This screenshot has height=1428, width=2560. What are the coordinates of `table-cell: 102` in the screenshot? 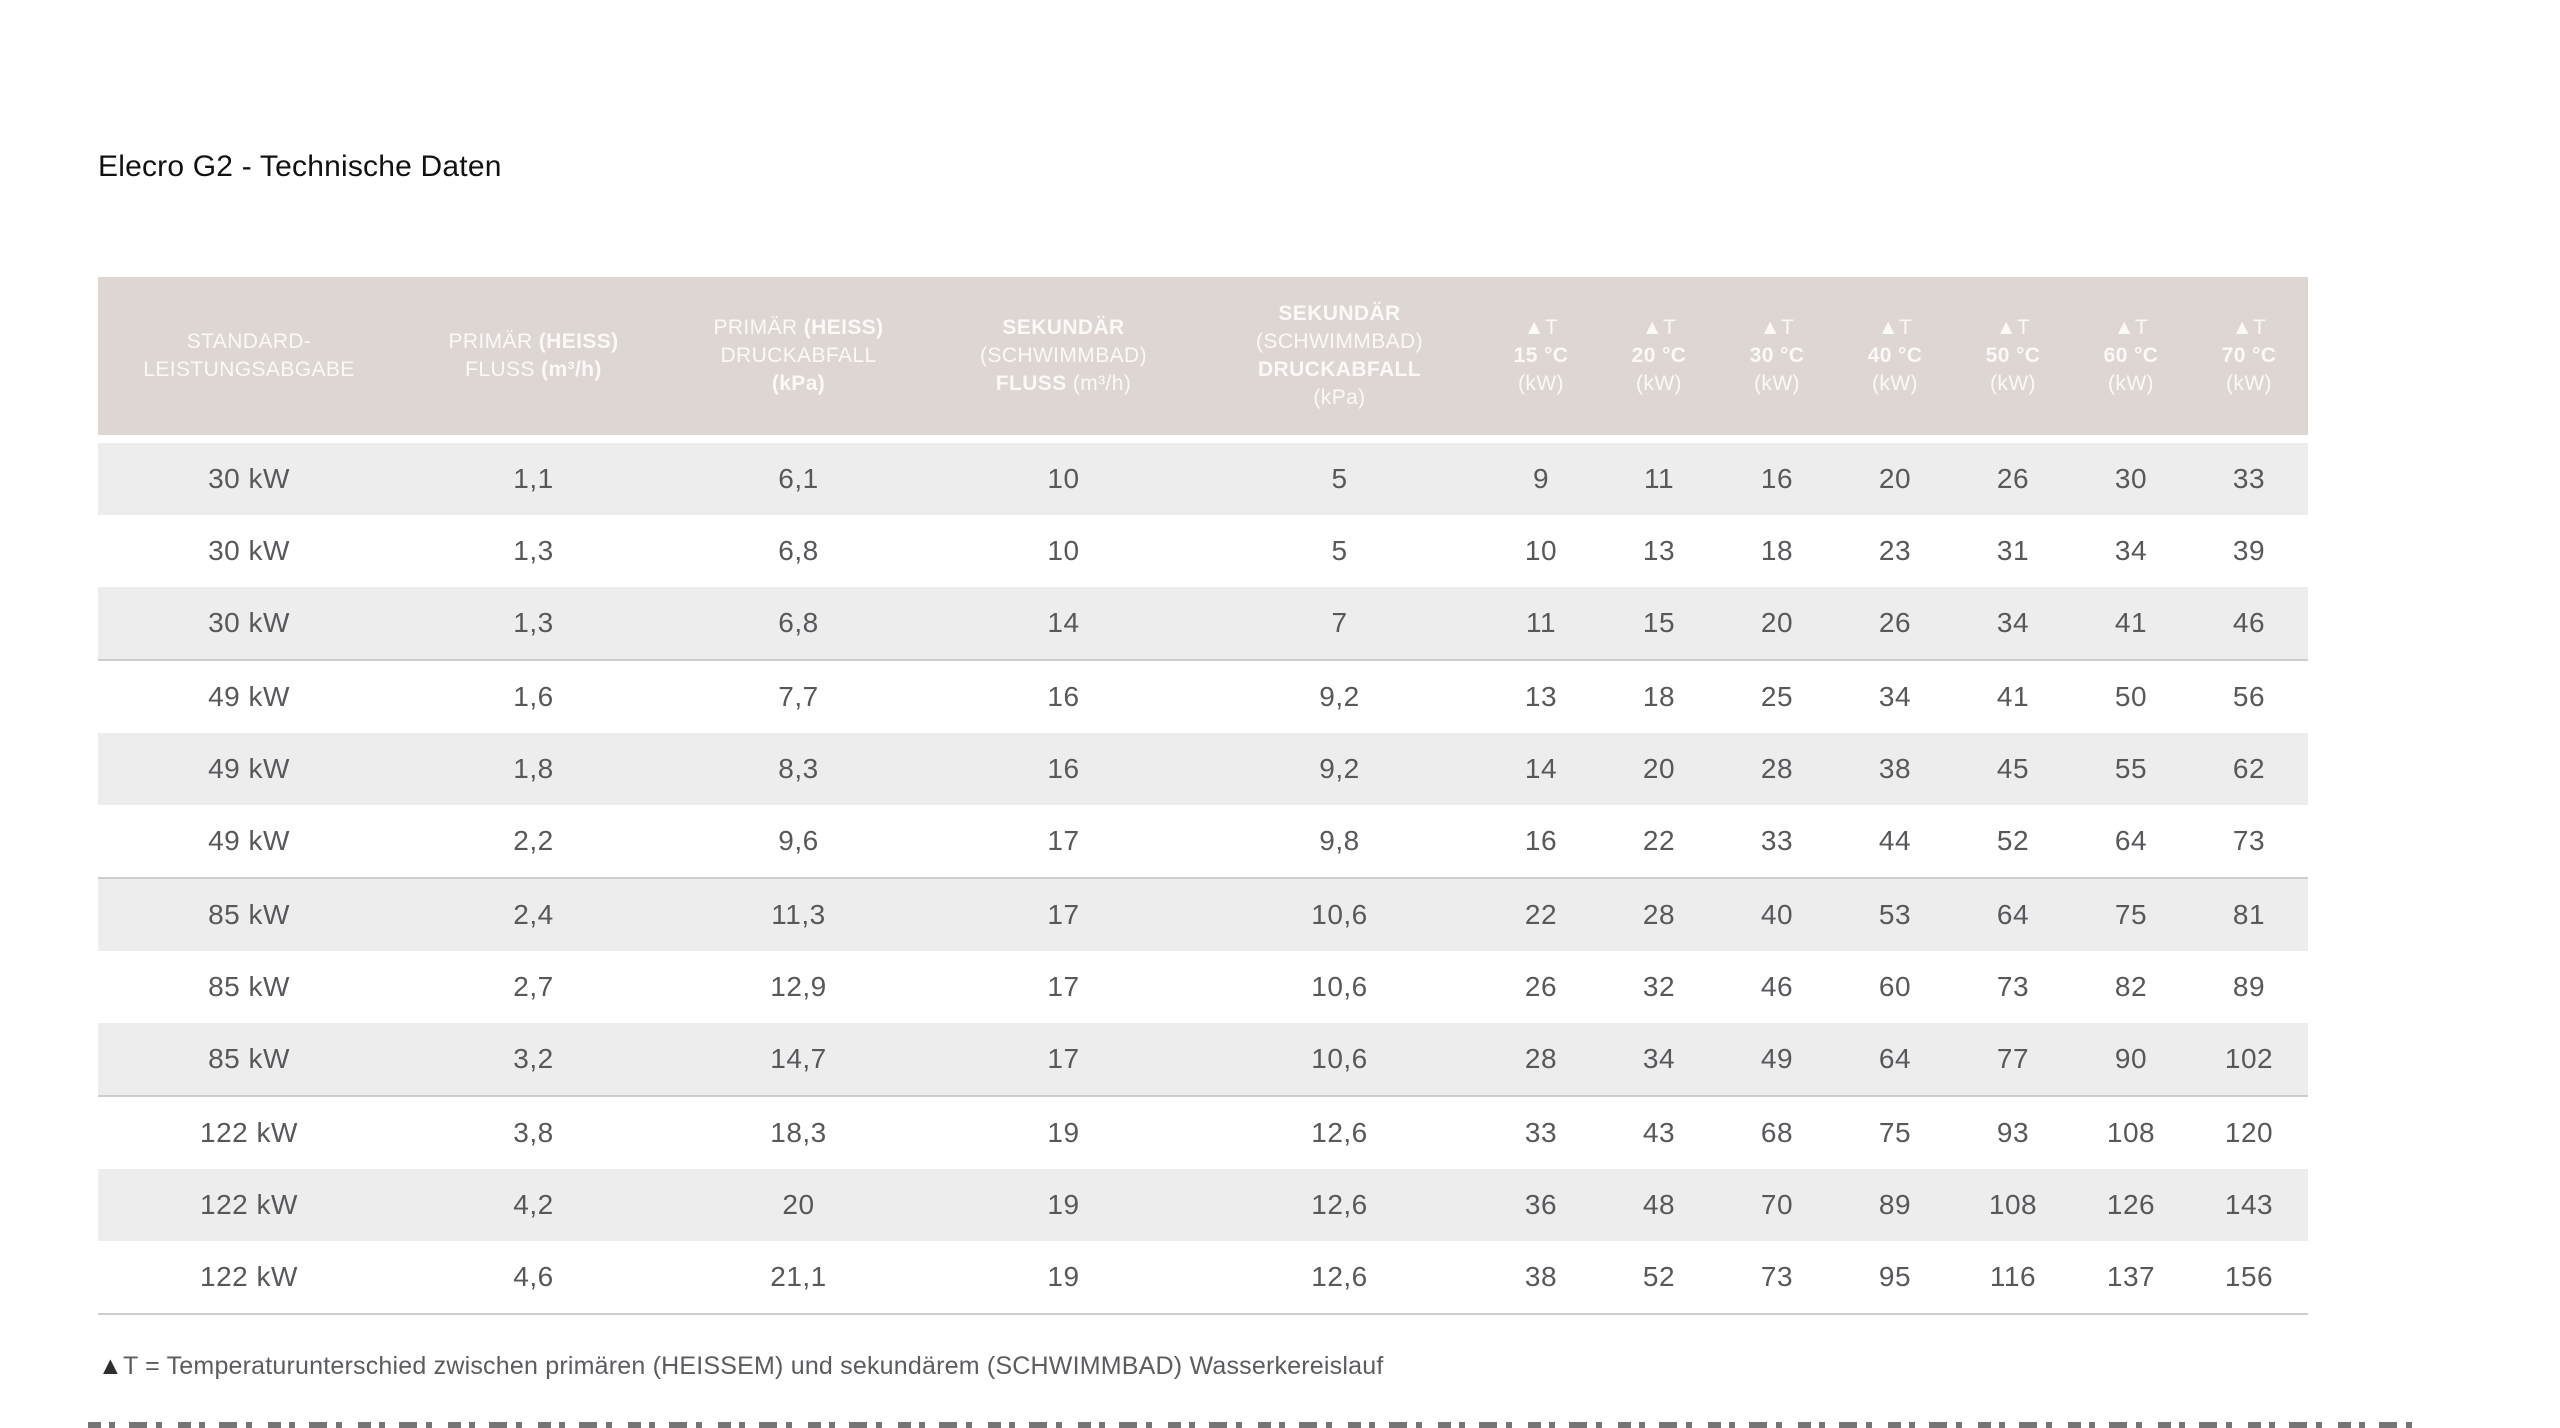 It's located at (2249, 1060).